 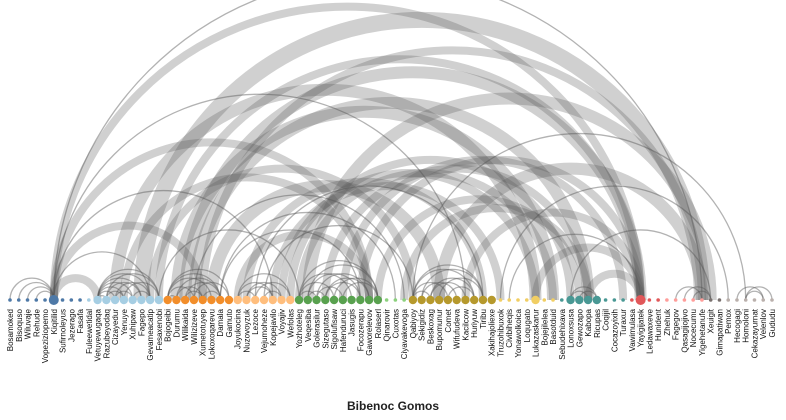 What do you see at coordinates (527, 325) in the screenshot?
I see `node-label: Loqugato` at bounding box center [527, 325].